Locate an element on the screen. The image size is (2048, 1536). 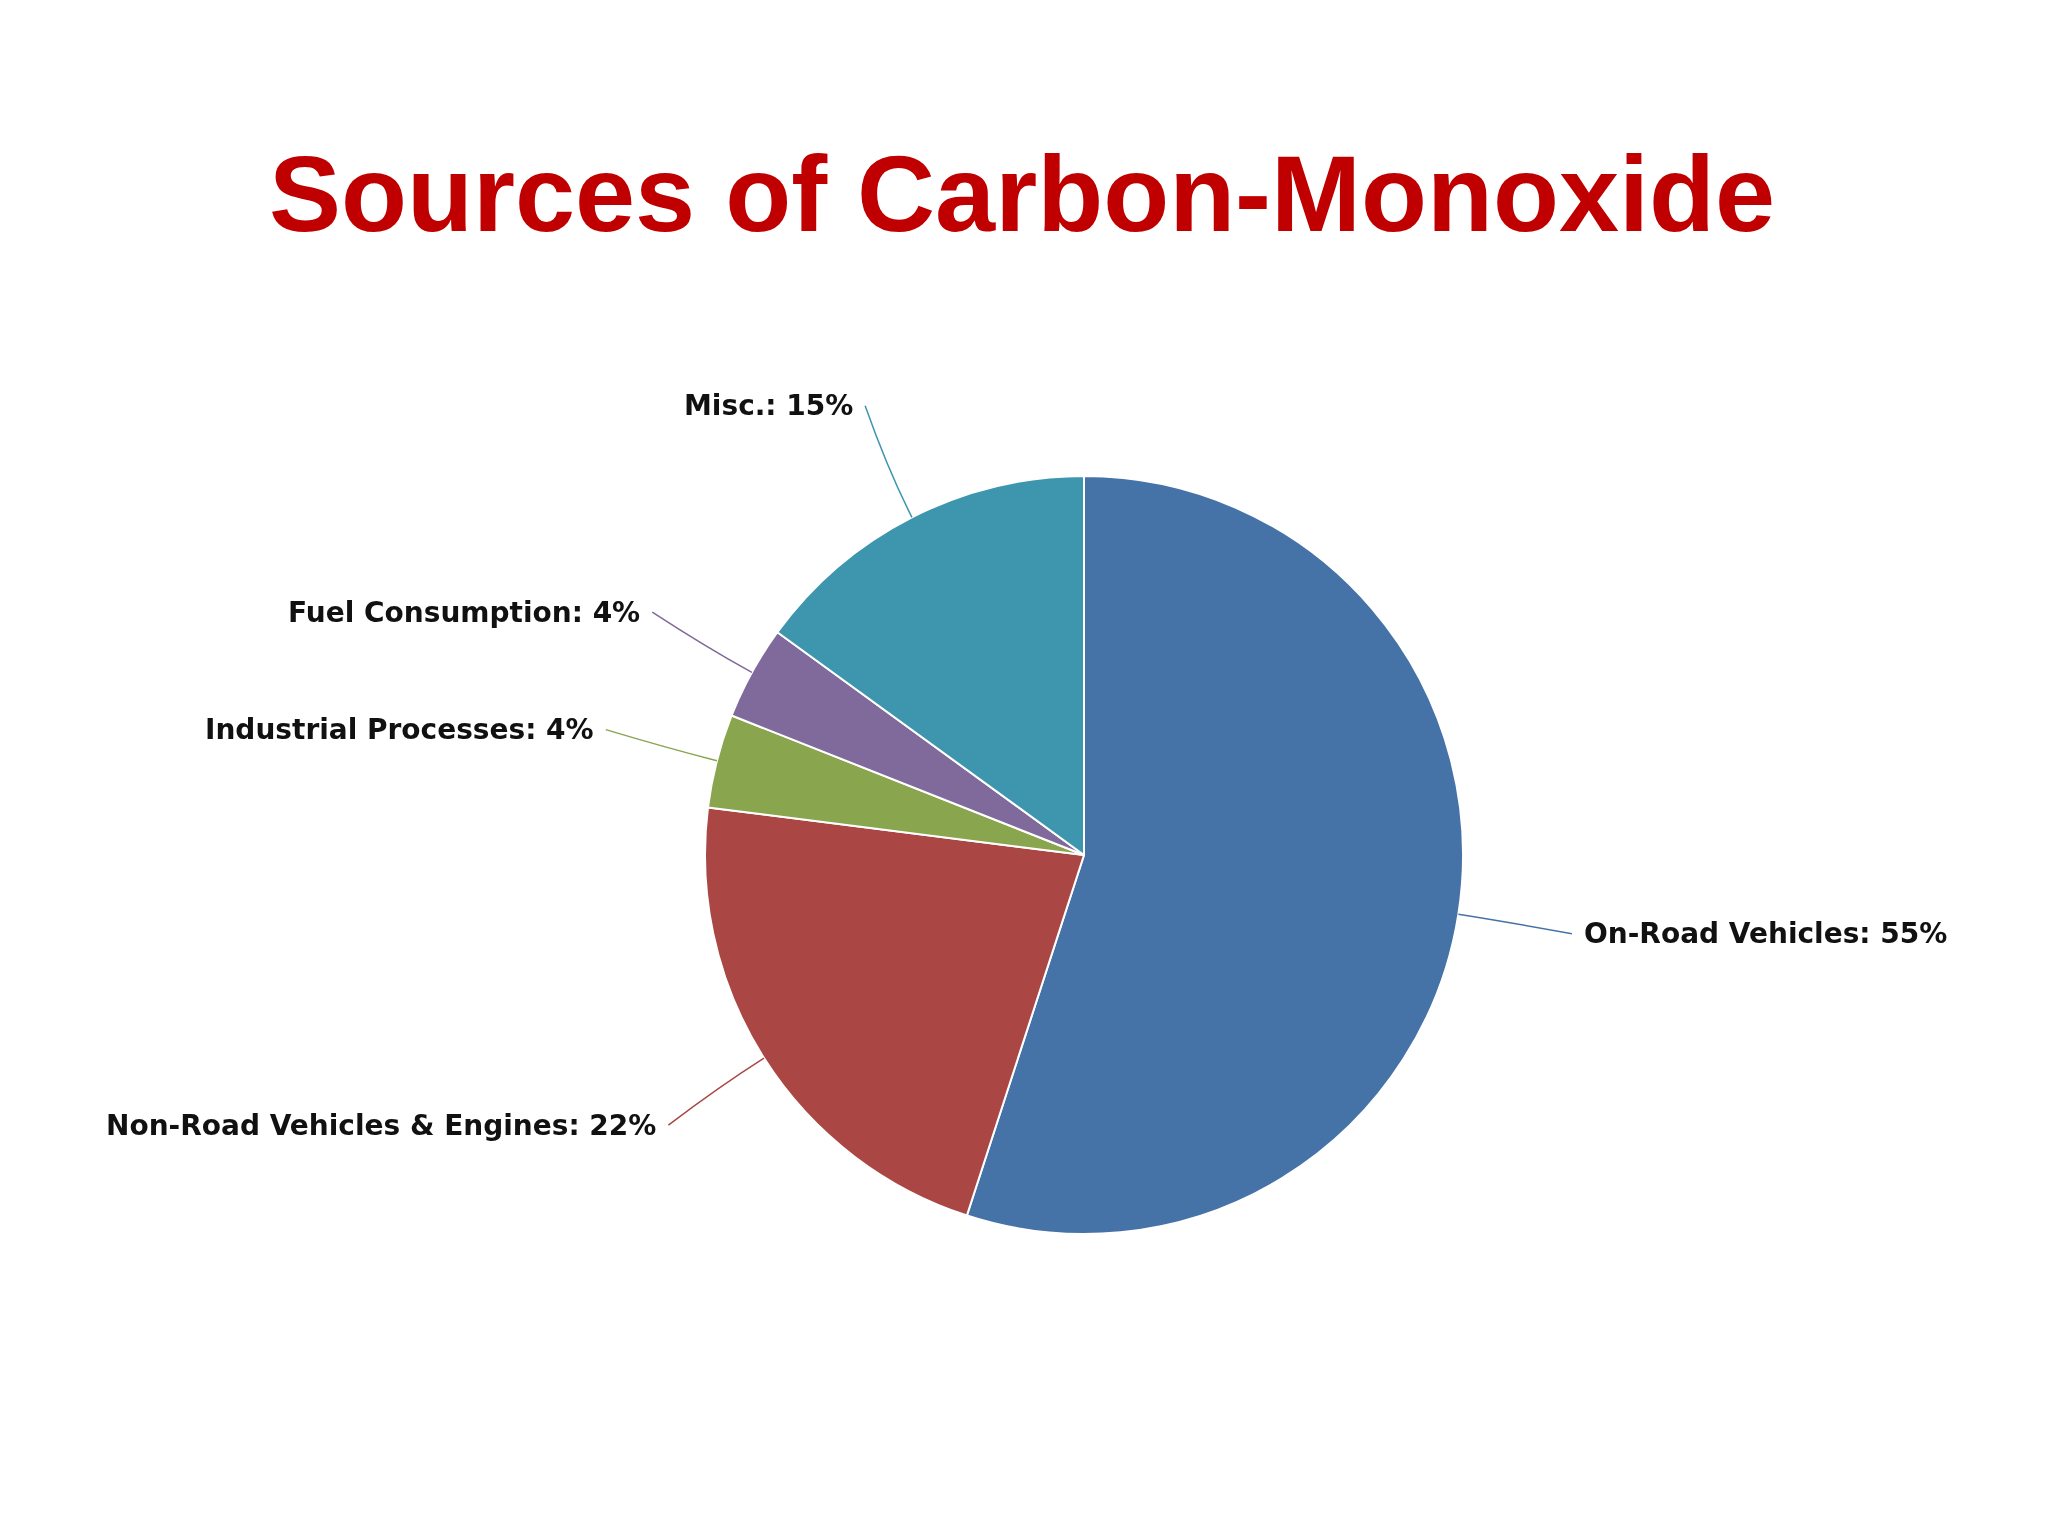
slice-label: Industrial Processes: 4% is located at coordinates (399, 729).